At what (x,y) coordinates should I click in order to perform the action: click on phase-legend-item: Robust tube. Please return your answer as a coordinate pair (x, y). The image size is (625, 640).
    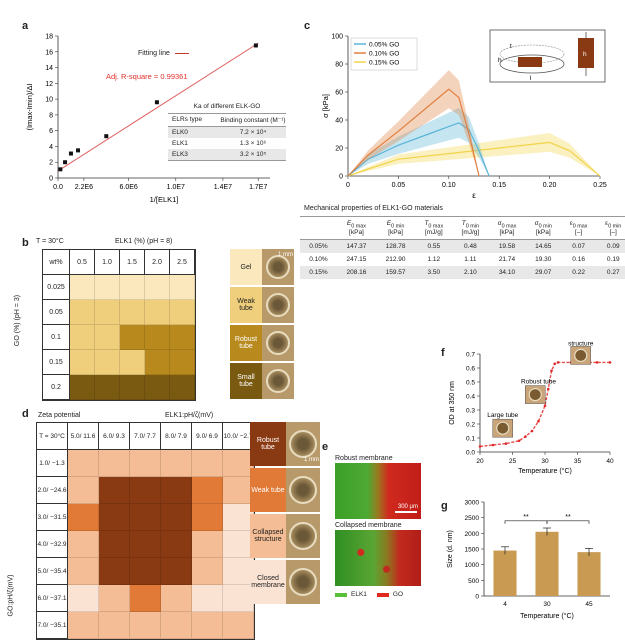
    Looking at the image, I should click on (262, 343).